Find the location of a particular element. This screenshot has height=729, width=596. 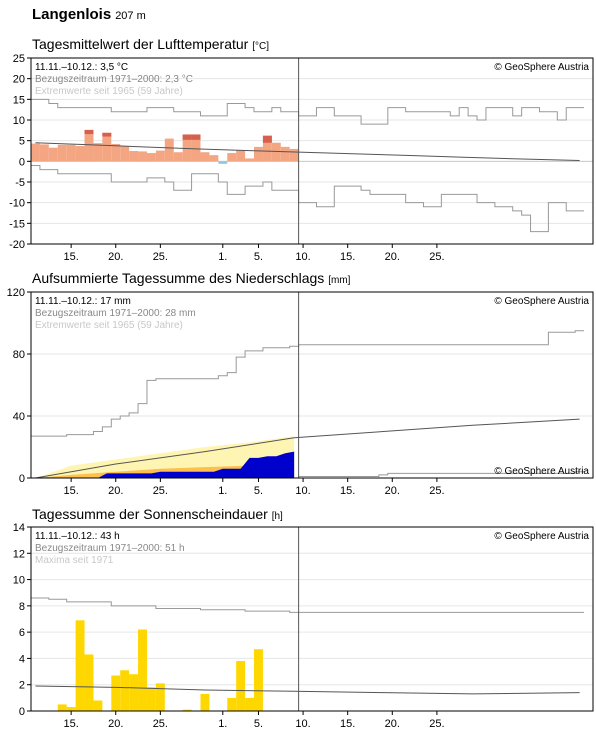

temperature-min-line is located at coordinates (308, 198).